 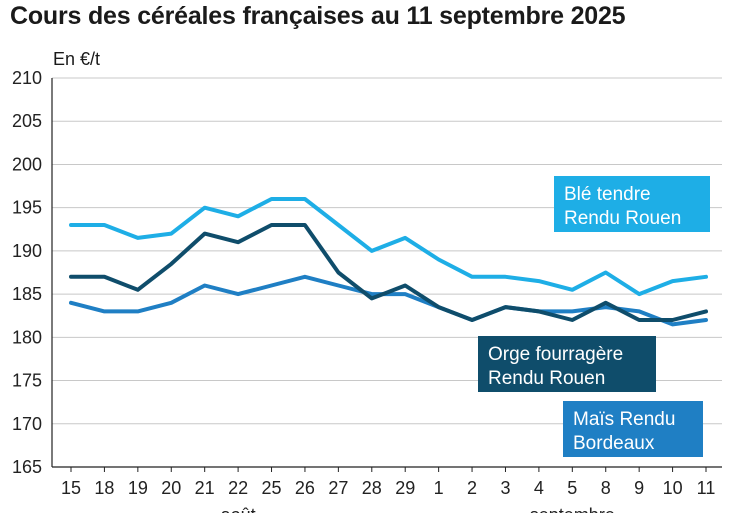 What do you see at coordinates (338, 488) in the screenshot?
I see `x-tick-label: 27` at bounding box center [338, 488].